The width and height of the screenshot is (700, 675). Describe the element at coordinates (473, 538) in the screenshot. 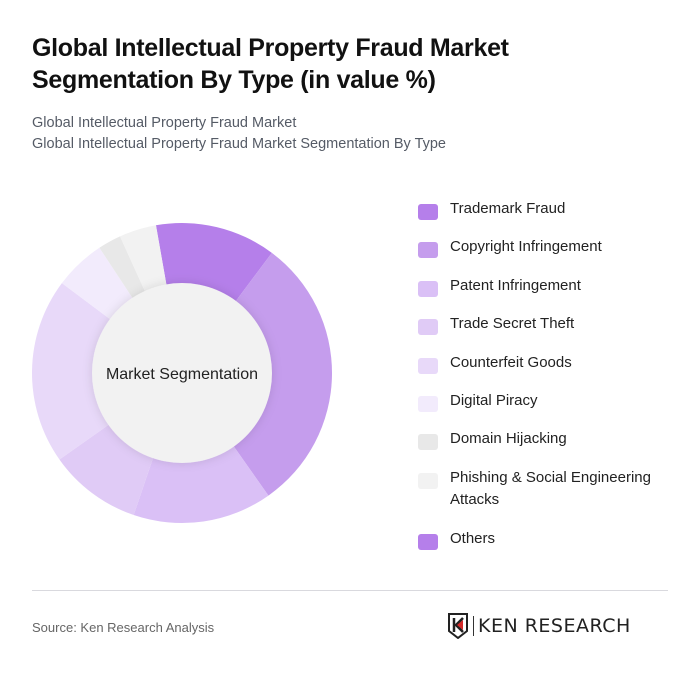

I see `legend-label: Others` at that location.